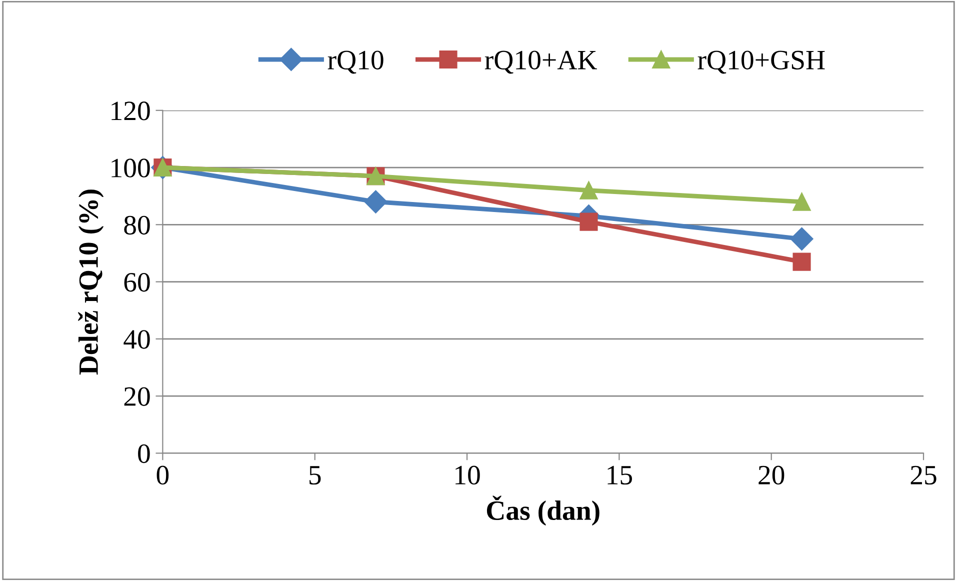 This screenshot has height=581, width=957. I want to click on legend-label: rQ10+GSH, so click(761, 62).